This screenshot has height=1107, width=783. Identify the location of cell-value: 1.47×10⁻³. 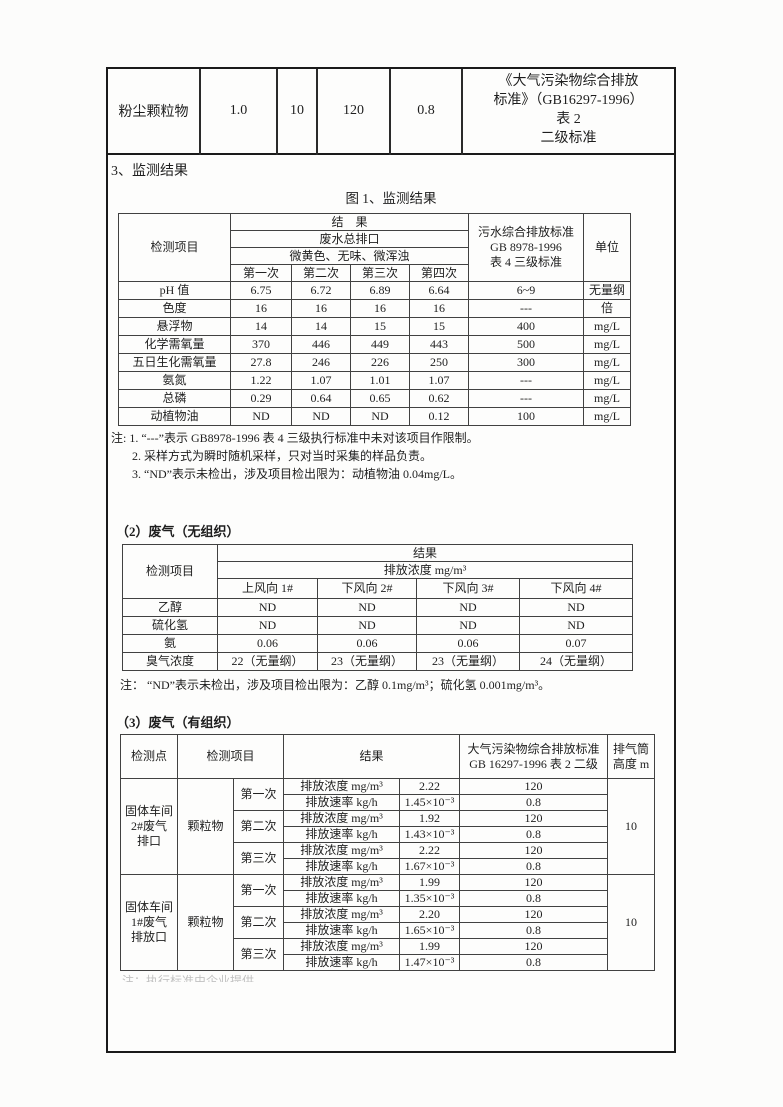
(430, 962).